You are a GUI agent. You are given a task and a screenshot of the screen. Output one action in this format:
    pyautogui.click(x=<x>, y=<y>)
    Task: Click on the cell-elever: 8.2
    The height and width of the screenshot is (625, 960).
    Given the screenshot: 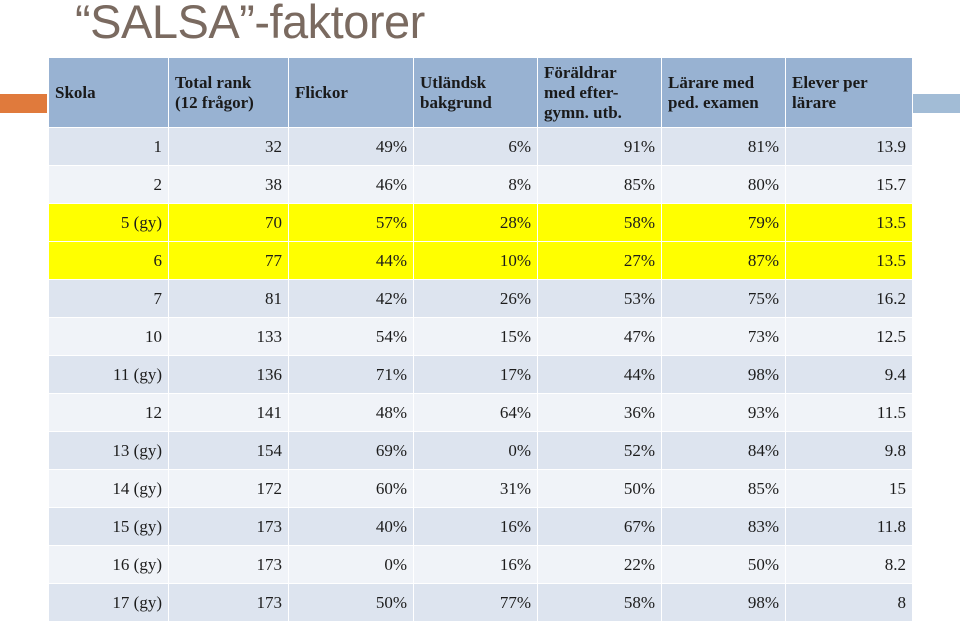 What is the action you would take?
    pyautogui.click(x=849, y=564)
    